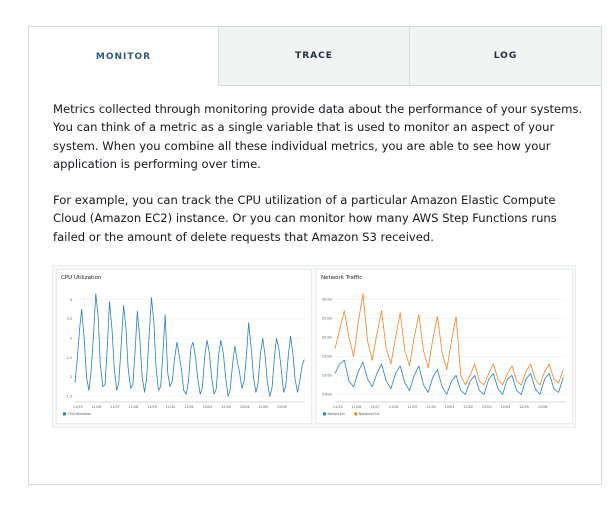  I want to click on y-tick-label: 2.5, so click(69, 358).